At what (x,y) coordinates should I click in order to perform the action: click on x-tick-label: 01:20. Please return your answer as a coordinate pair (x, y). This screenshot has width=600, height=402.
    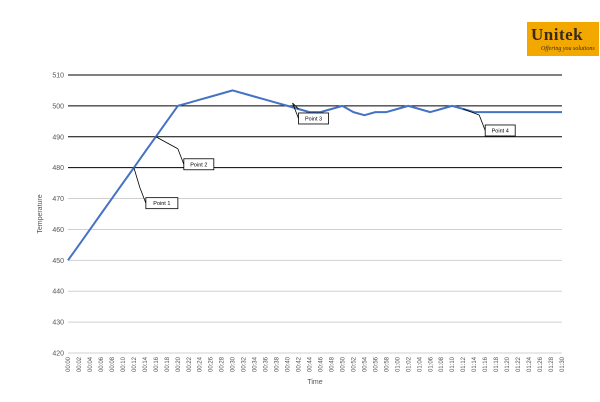
    Looking at the image, I should click on (508, 364).